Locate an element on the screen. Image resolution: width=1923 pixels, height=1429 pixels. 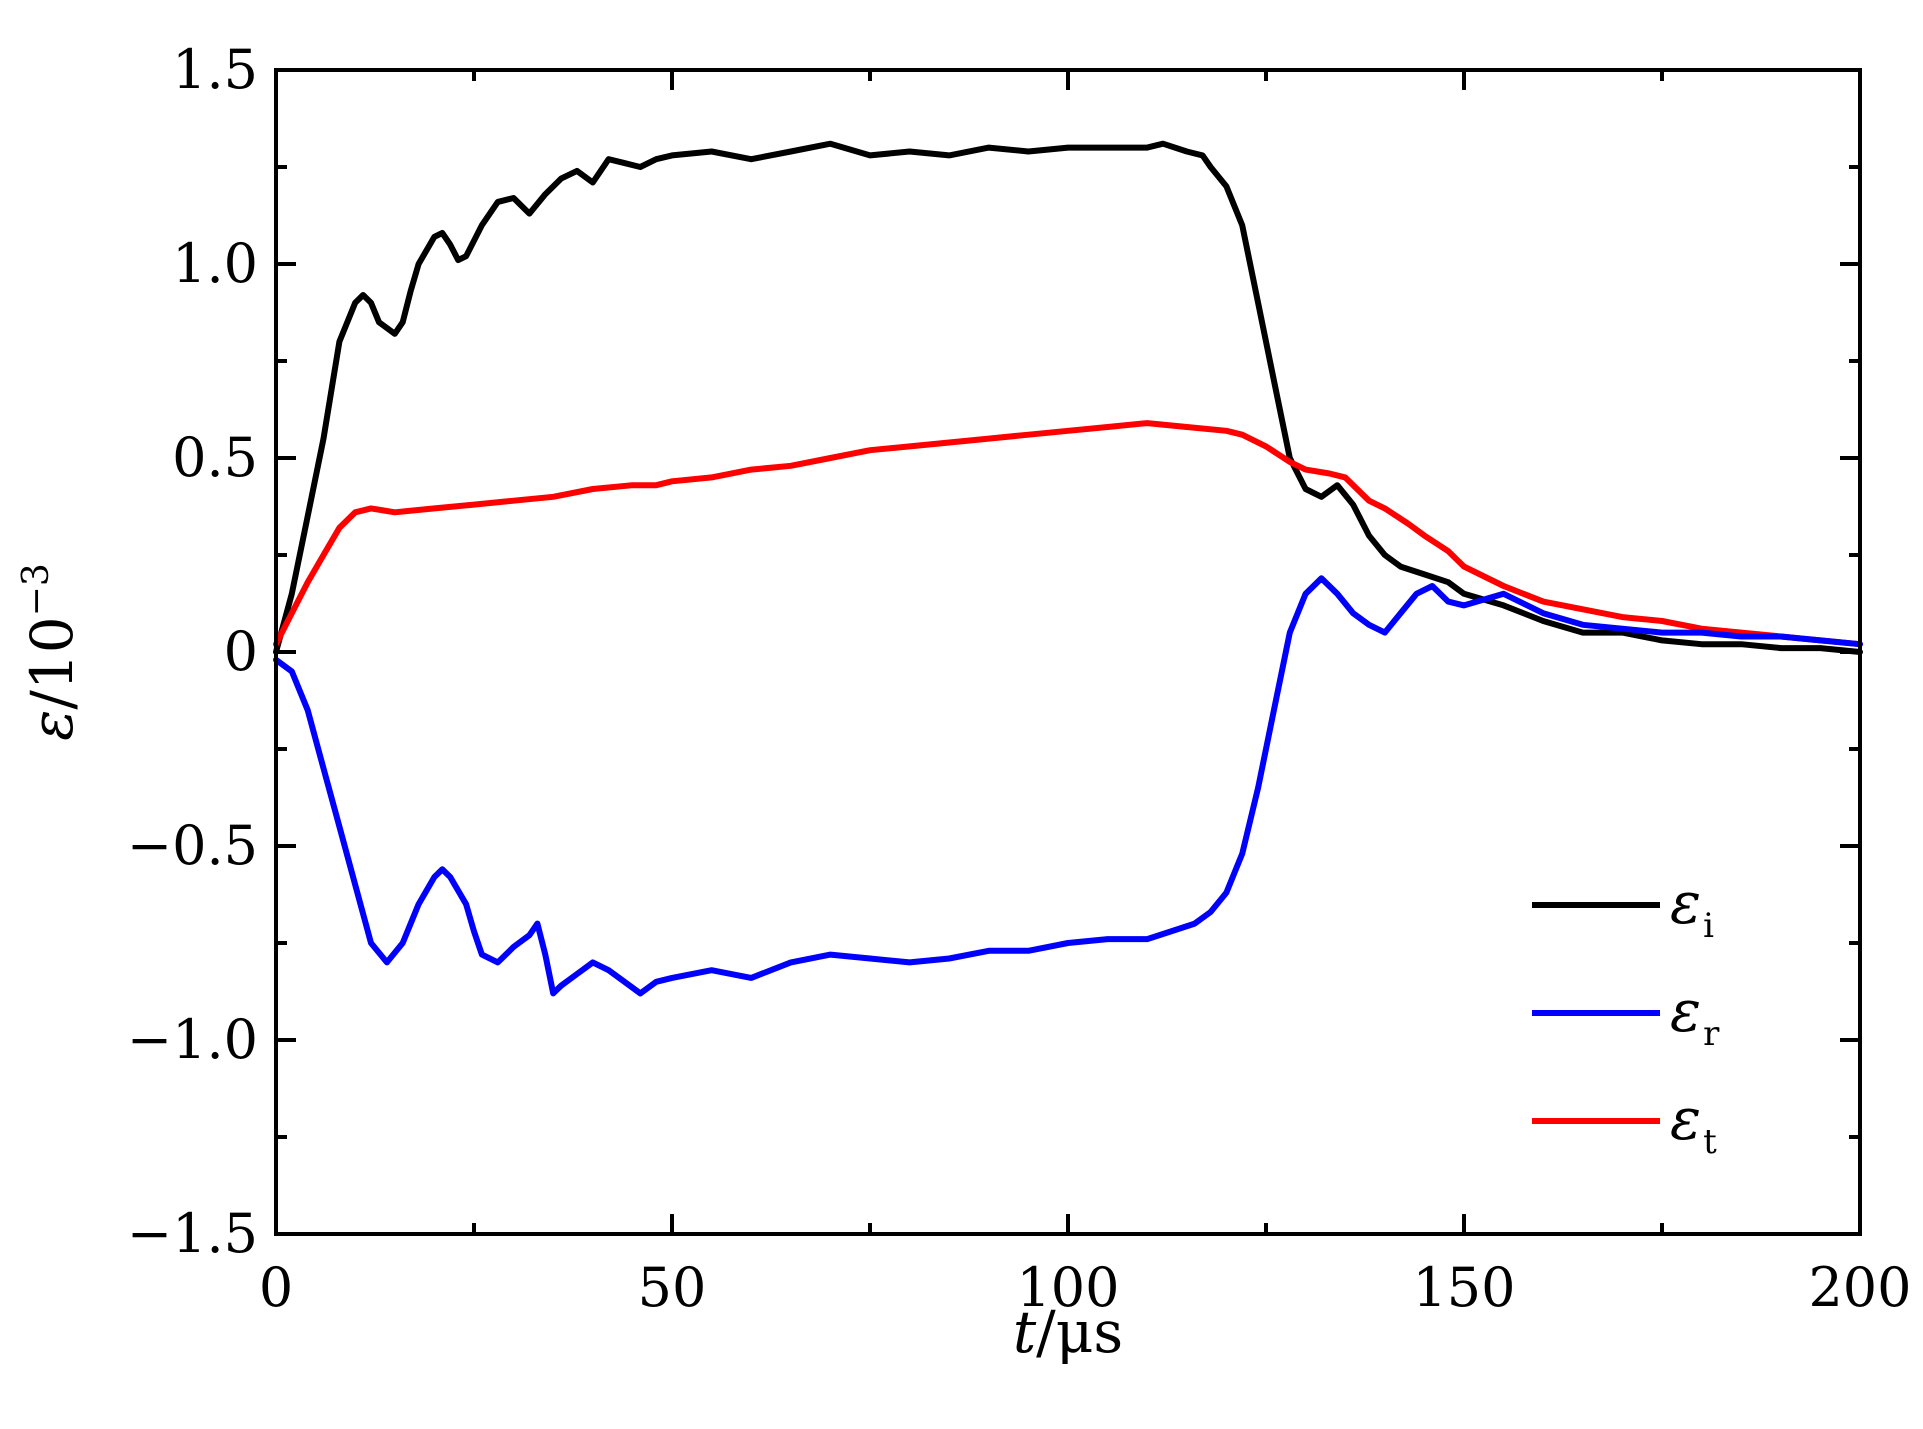
legend: εi εr εt is located at coordinates (1626, 1015).